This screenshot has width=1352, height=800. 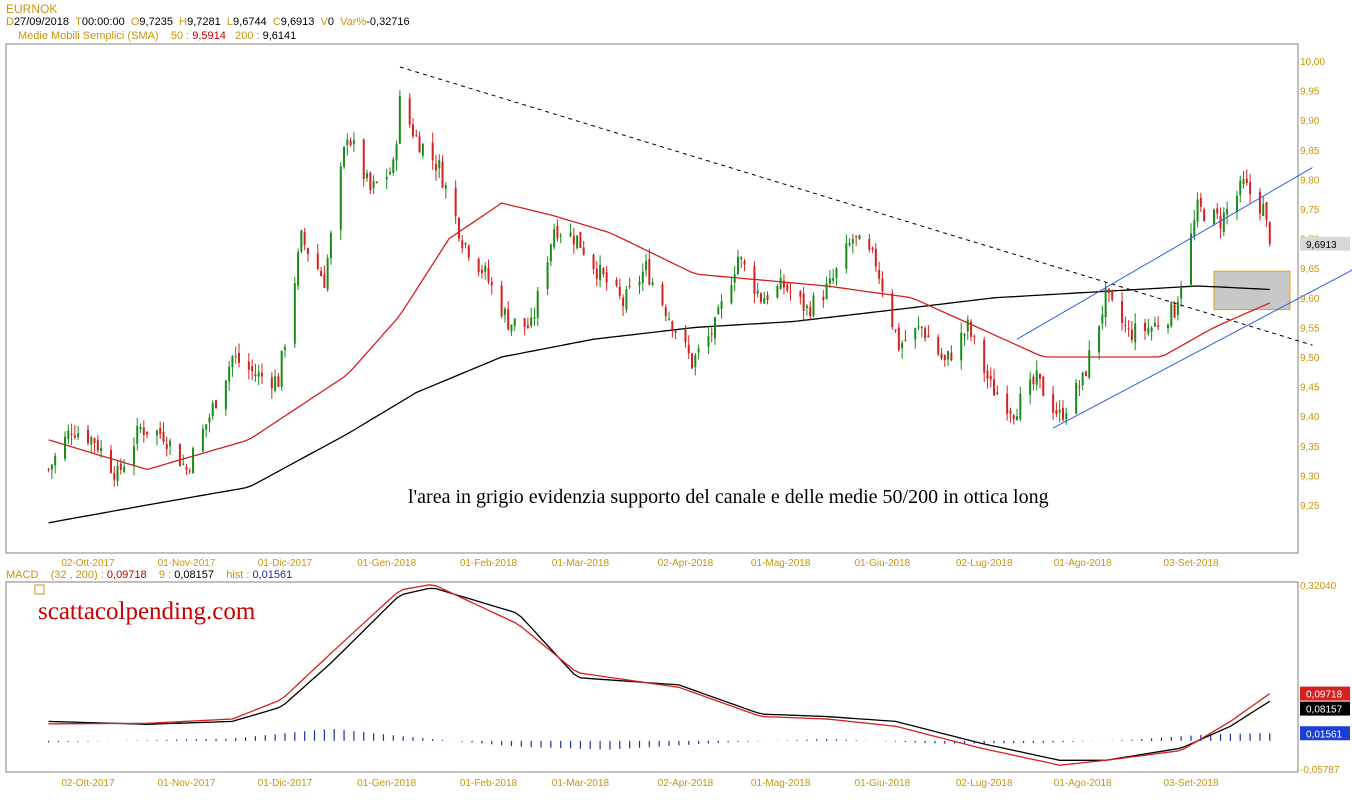 What do you see at coordinates (1310, 210) in the screenshot?
I see `price-tick-label: 9,75` at bounding box center [1310, 210].